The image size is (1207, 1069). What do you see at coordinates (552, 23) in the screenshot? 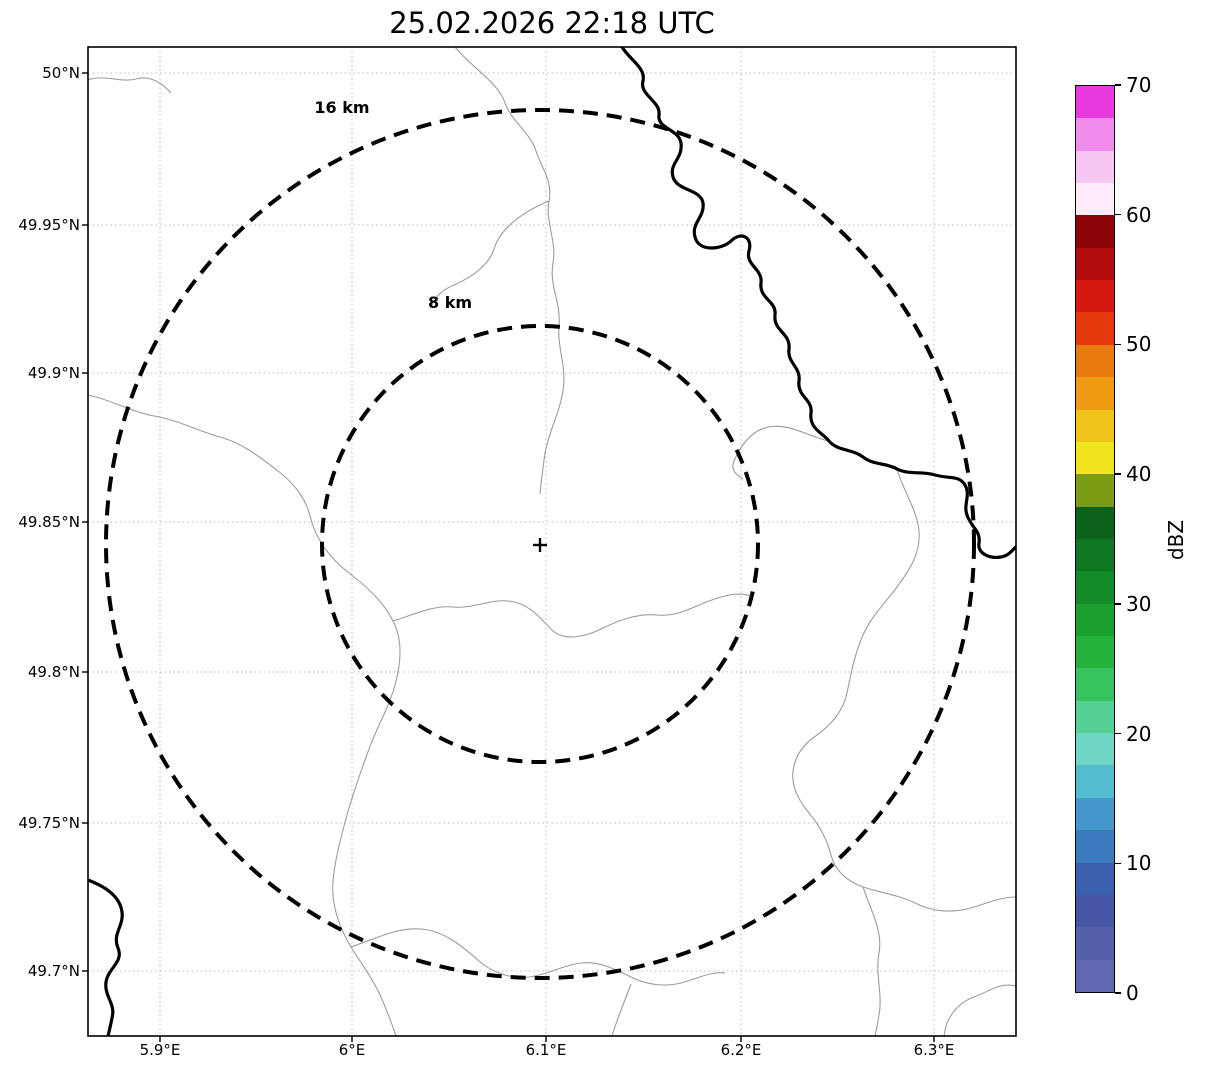
I see `plot-title: 25.02.2026 22:18 UTC` at bounding box center [552, 23].